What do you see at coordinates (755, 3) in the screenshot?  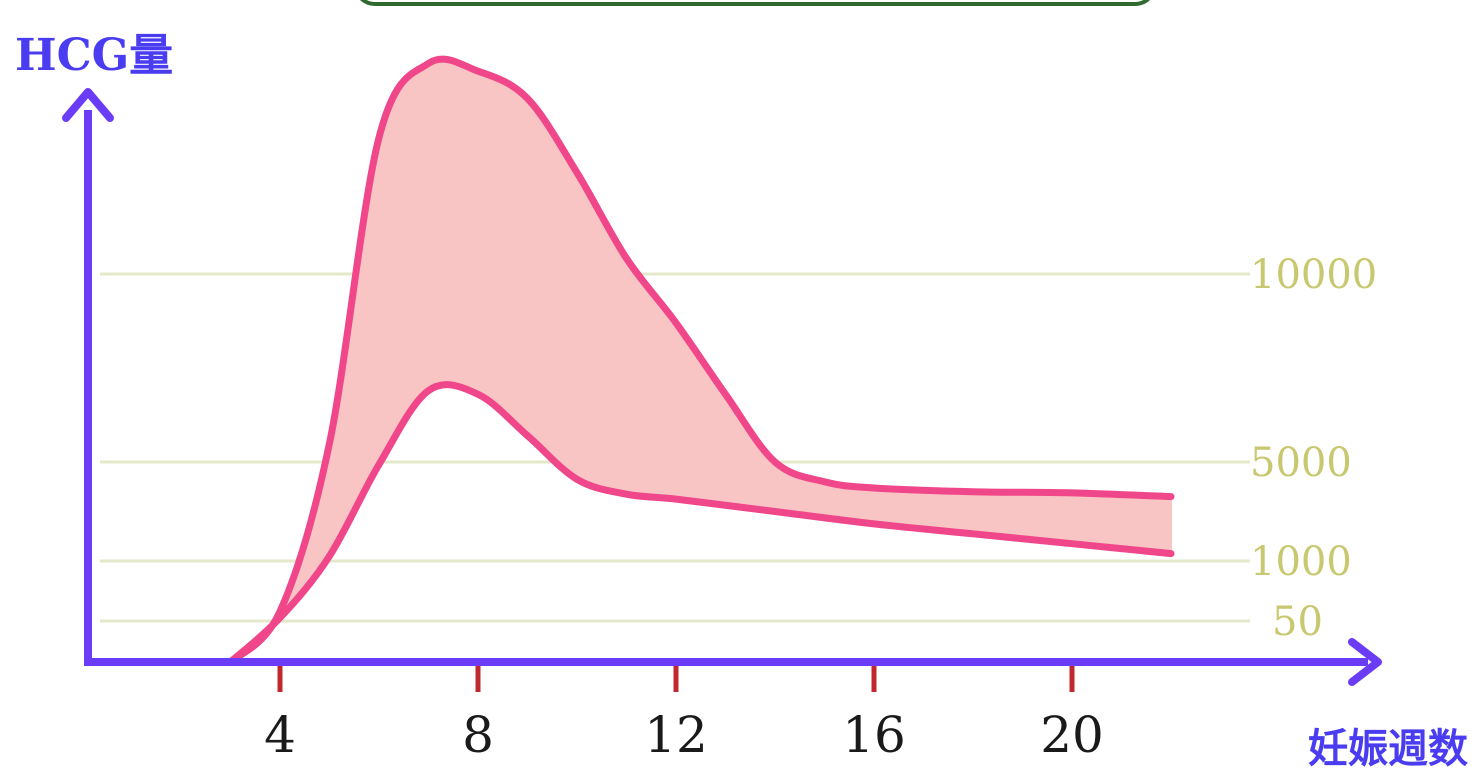 I see `header-tab-edge` at bounding box center [755, 3].